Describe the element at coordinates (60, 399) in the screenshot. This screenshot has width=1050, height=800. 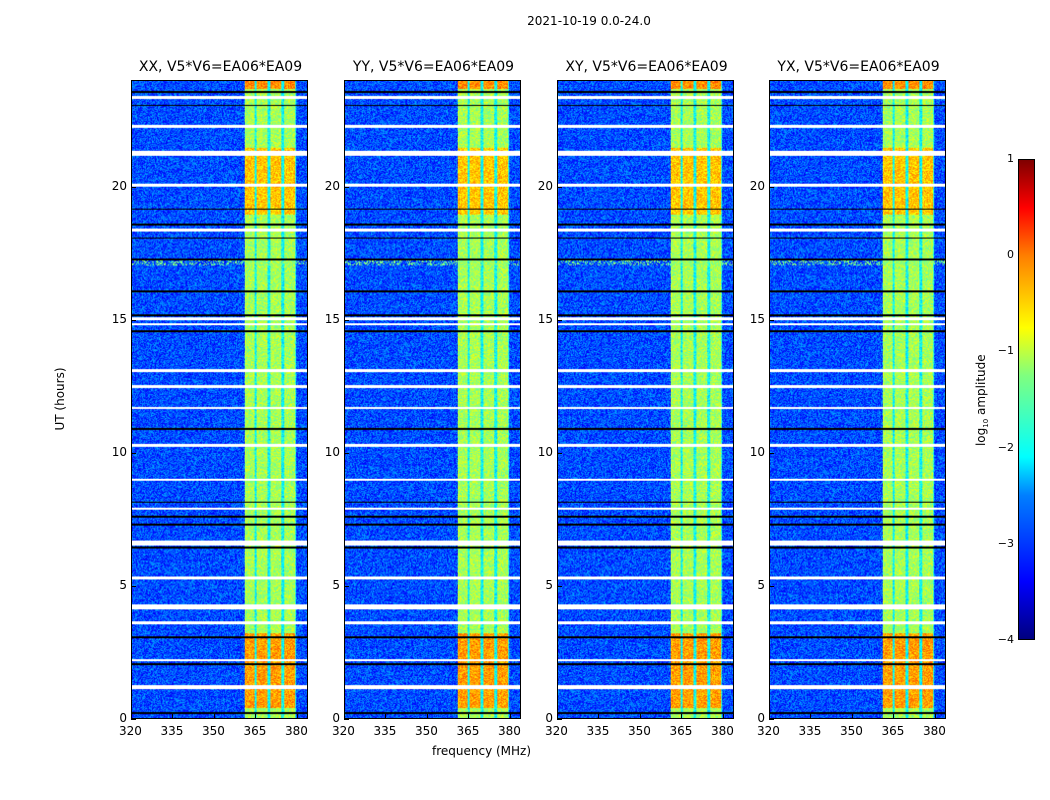
I see `y-axis-label: UT (hours)` at that location.